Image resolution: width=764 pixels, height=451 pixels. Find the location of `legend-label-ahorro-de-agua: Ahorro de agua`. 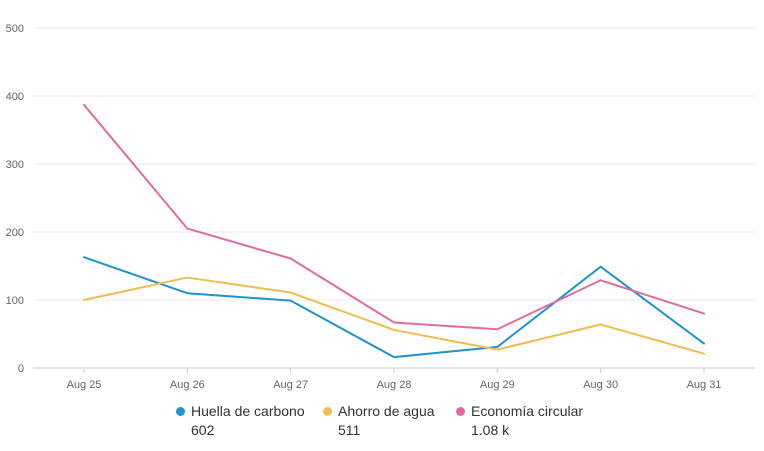

legend-label-ahorro-de-agua: Ahorro de agua is located at coordinates (386, 411).